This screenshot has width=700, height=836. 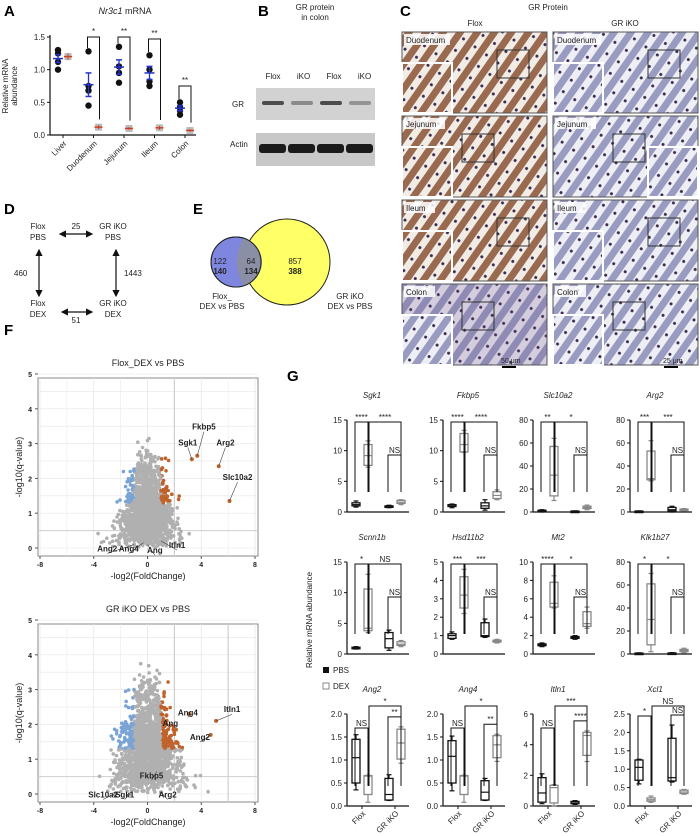 What do you see at coordinates (30, 656) in the screenshot?
I see `y-tick-label: 4` at bounding box center [30, 656].